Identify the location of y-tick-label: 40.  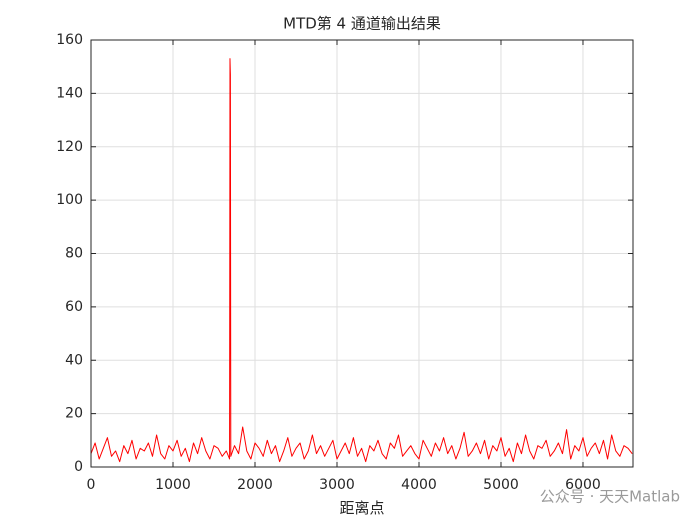
(74, 360).